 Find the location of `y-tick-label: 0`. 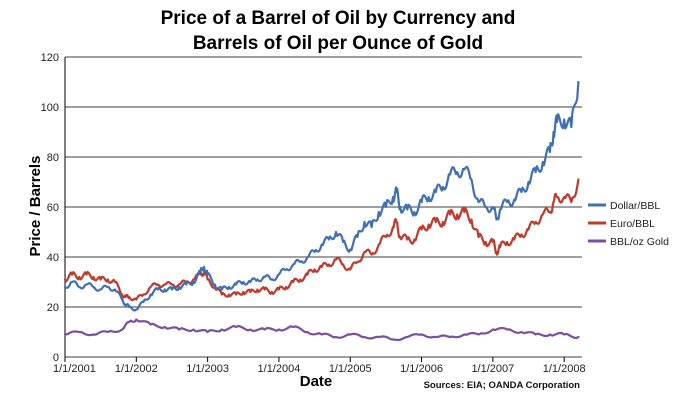

y-tick-label: 0 is located at coordinates (56, 358).